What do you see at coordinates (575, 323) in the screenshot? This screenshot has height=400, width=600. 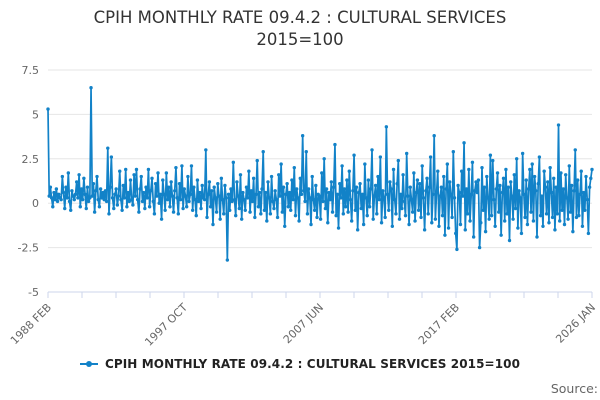 I see `svg-text: 2026 JAN` at bounding box center [575, 323].